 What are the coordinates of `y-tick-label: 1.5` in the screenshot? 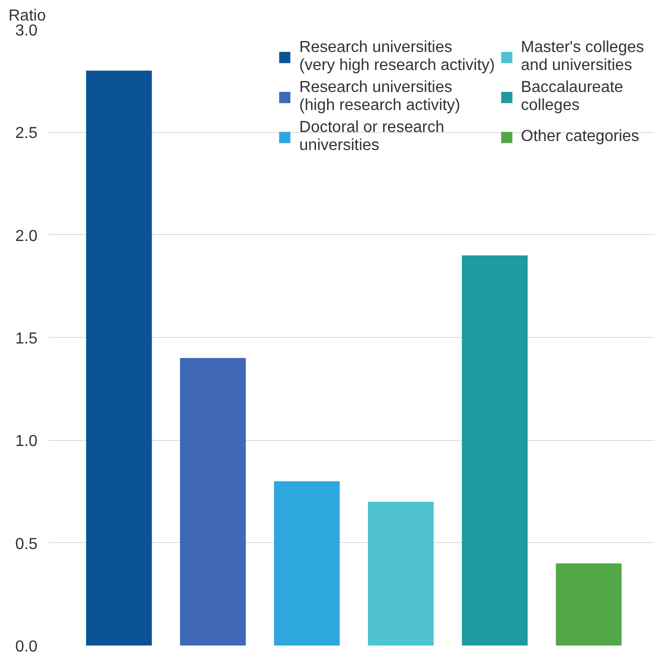 It's located at (26, 339).